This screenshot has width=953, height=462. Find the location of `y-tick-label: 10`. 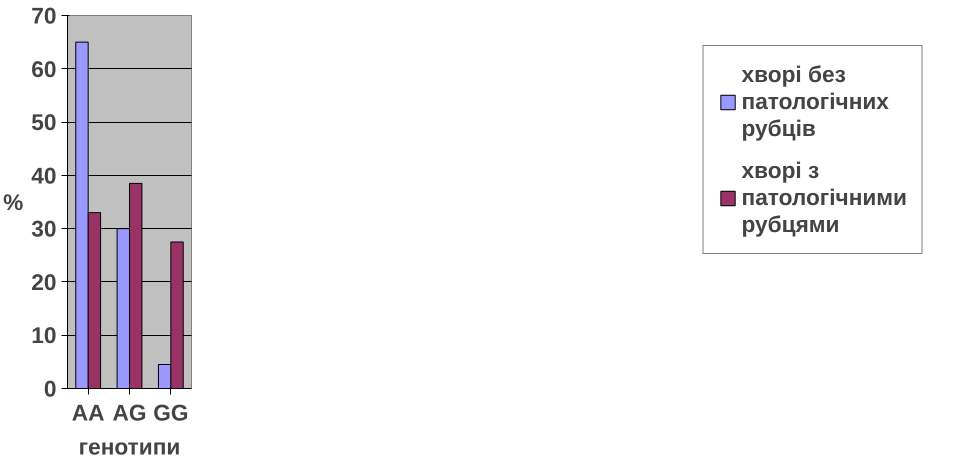

y-tick-label: 10 is located at coordinates (43, 335).